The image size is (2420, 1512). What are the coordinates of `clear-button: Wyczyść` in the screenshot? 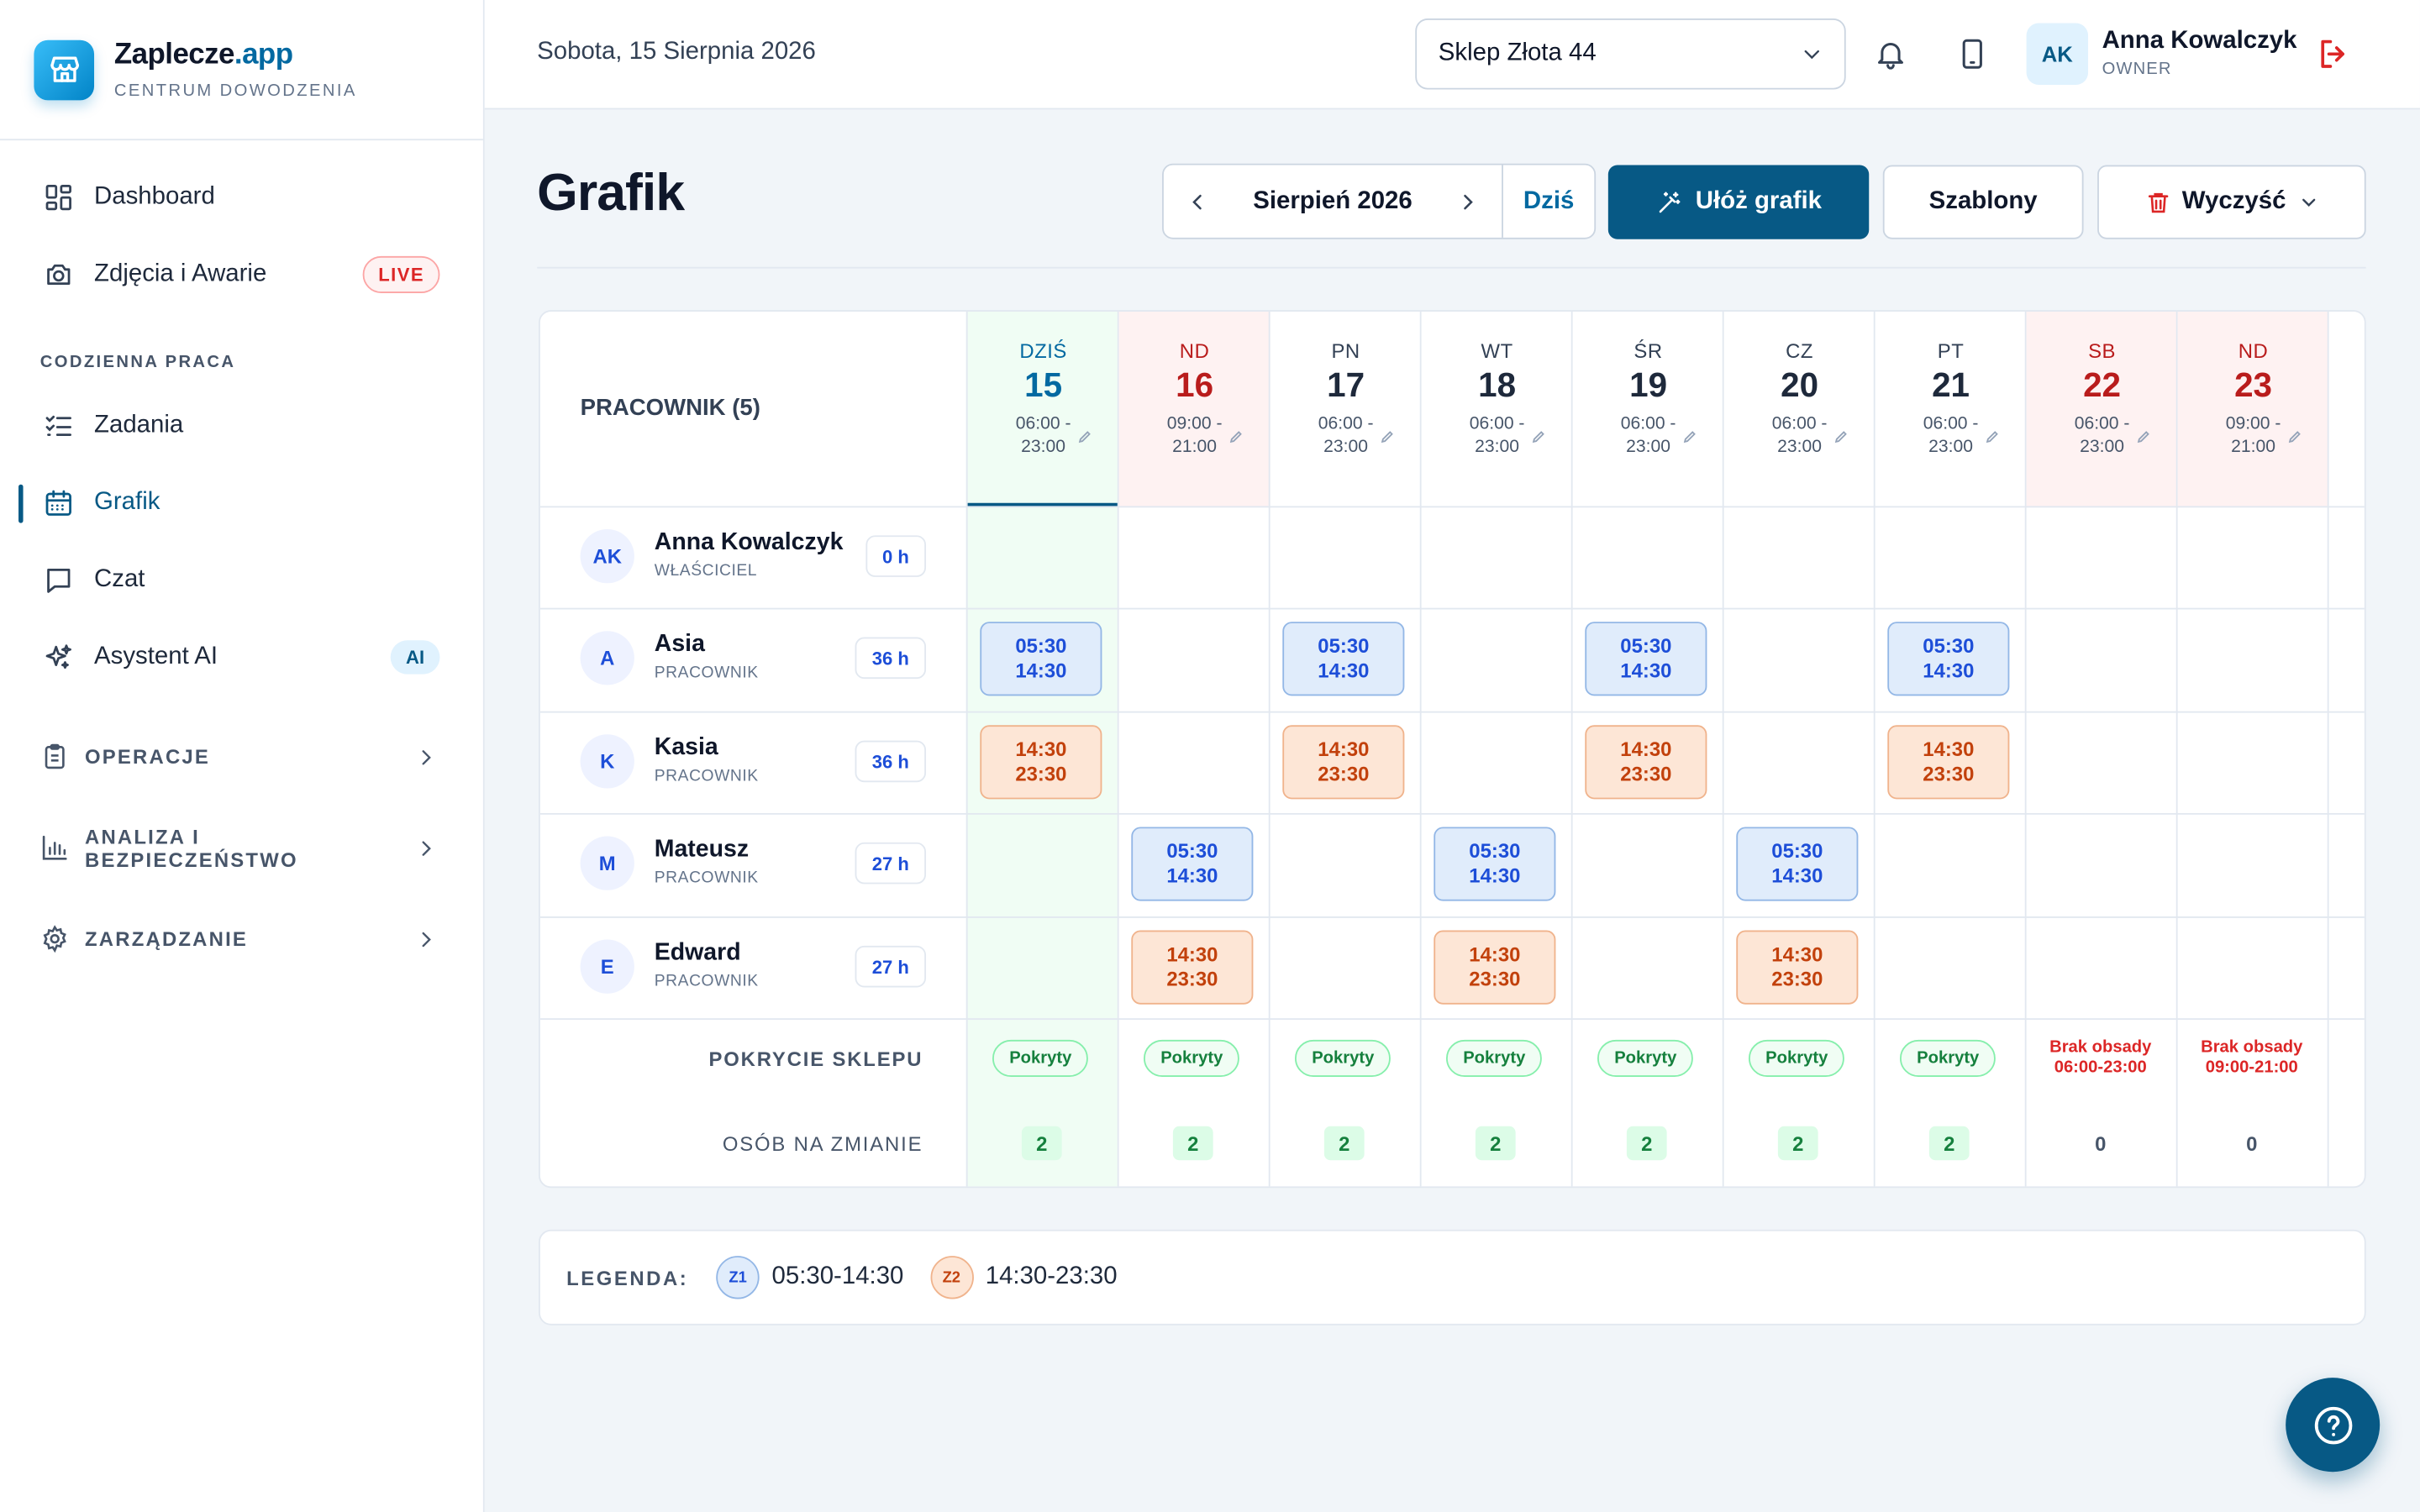 It's located at (2231, 202).